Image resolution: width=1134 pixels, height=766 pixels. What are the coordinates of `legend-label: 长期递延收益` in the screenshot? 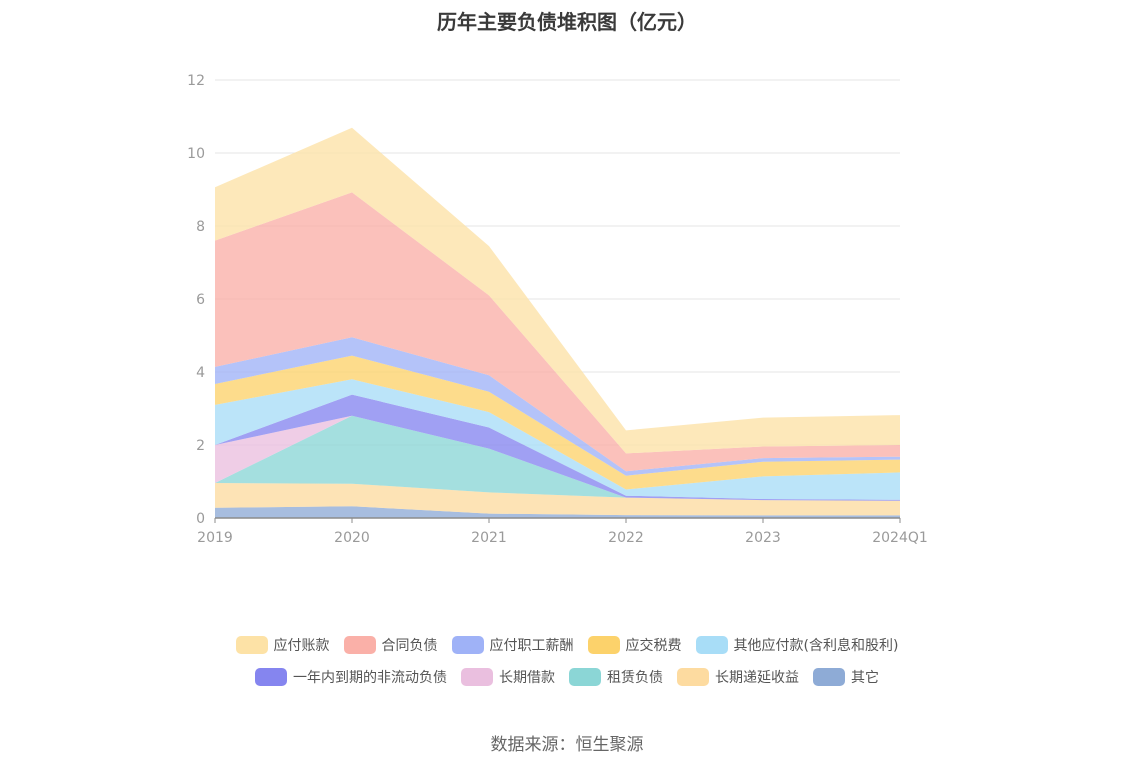 It's located at (757, 678).